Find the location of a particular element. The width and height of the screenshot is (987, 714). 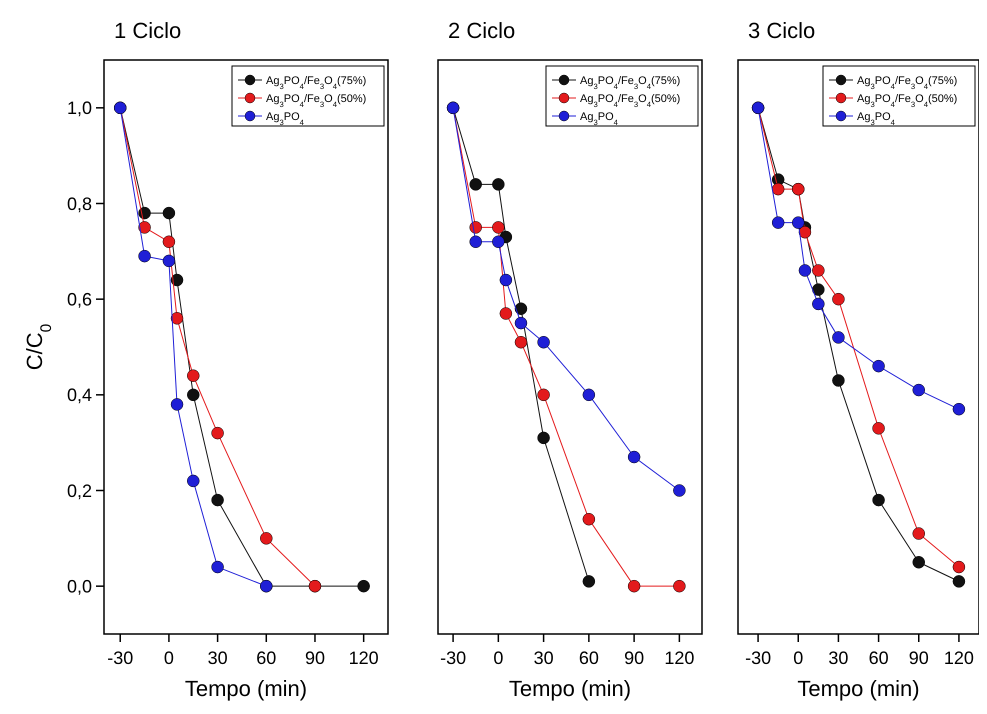

chart-title: 3 Ciclo is located at coordinates (782, 30).